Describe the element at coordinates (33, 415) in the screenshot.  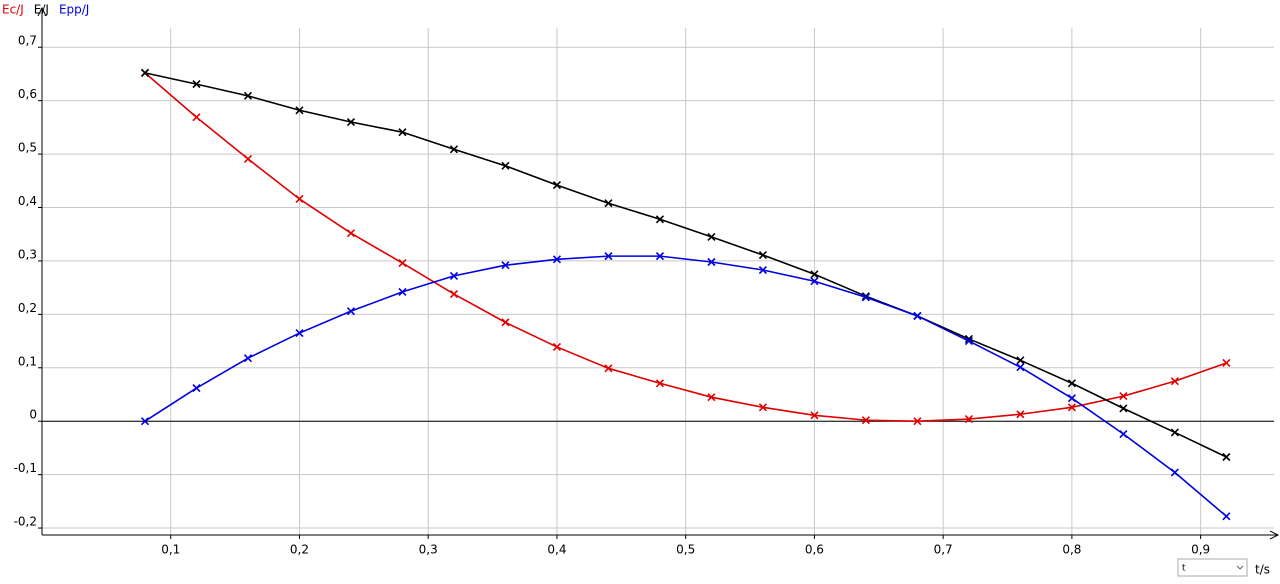
I see `y-tick-label: 0` at that location.